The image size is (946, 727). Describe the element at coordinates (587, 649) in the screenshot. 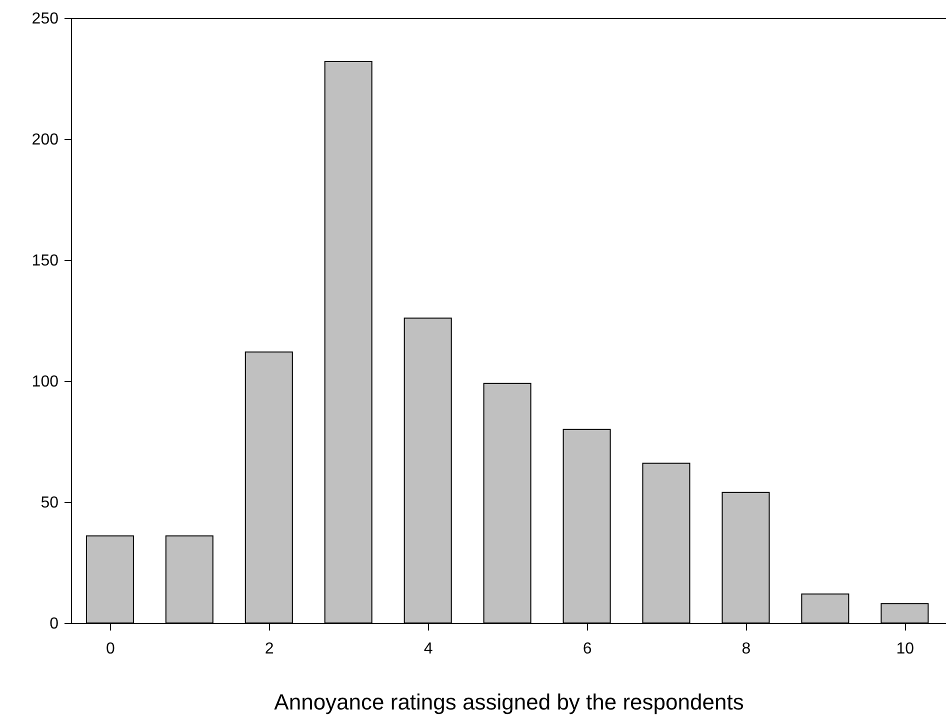

I see `x-tick-label: 6` at that location.